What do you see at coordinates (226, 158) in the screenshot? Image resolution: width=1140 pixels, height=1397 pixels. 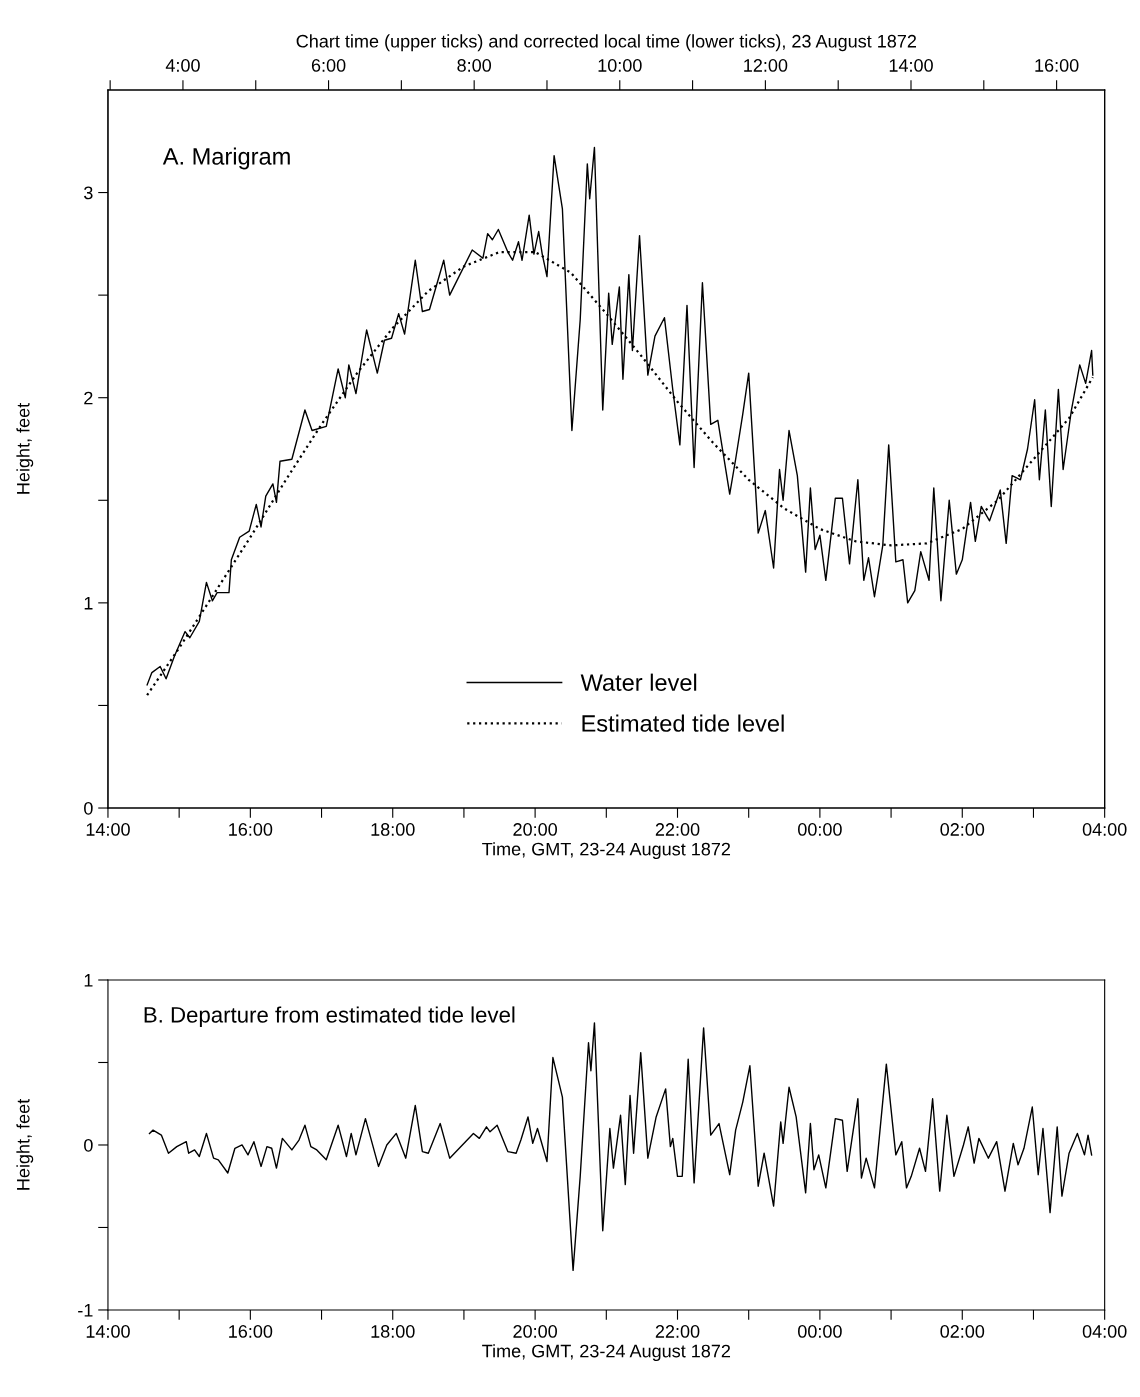 I see `annotation: A. Marigram` at bounding box center [226, 158].